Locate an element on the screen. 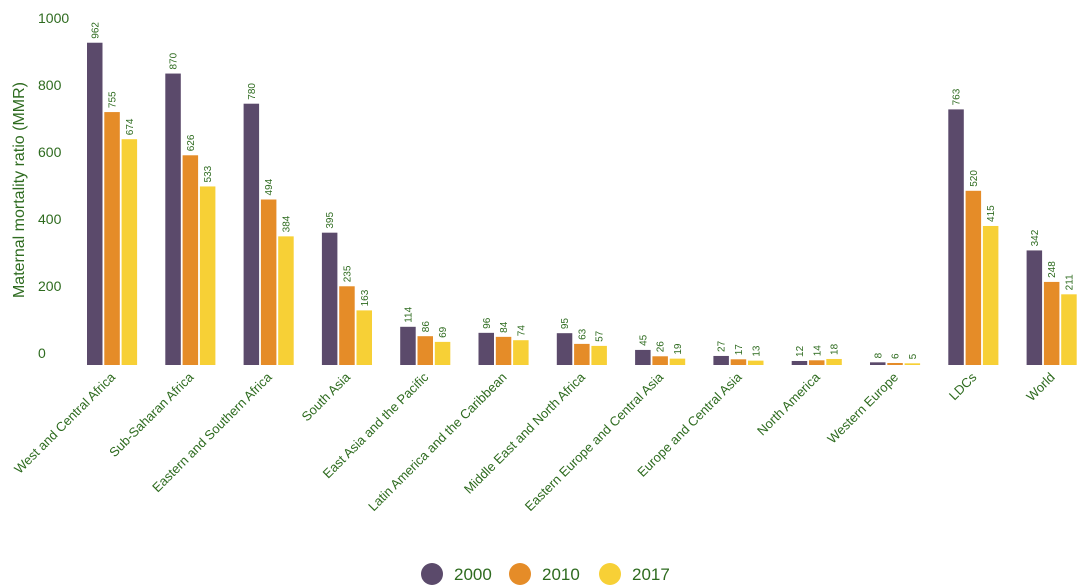  data-label: 674 is located at coordinates (130, 126).